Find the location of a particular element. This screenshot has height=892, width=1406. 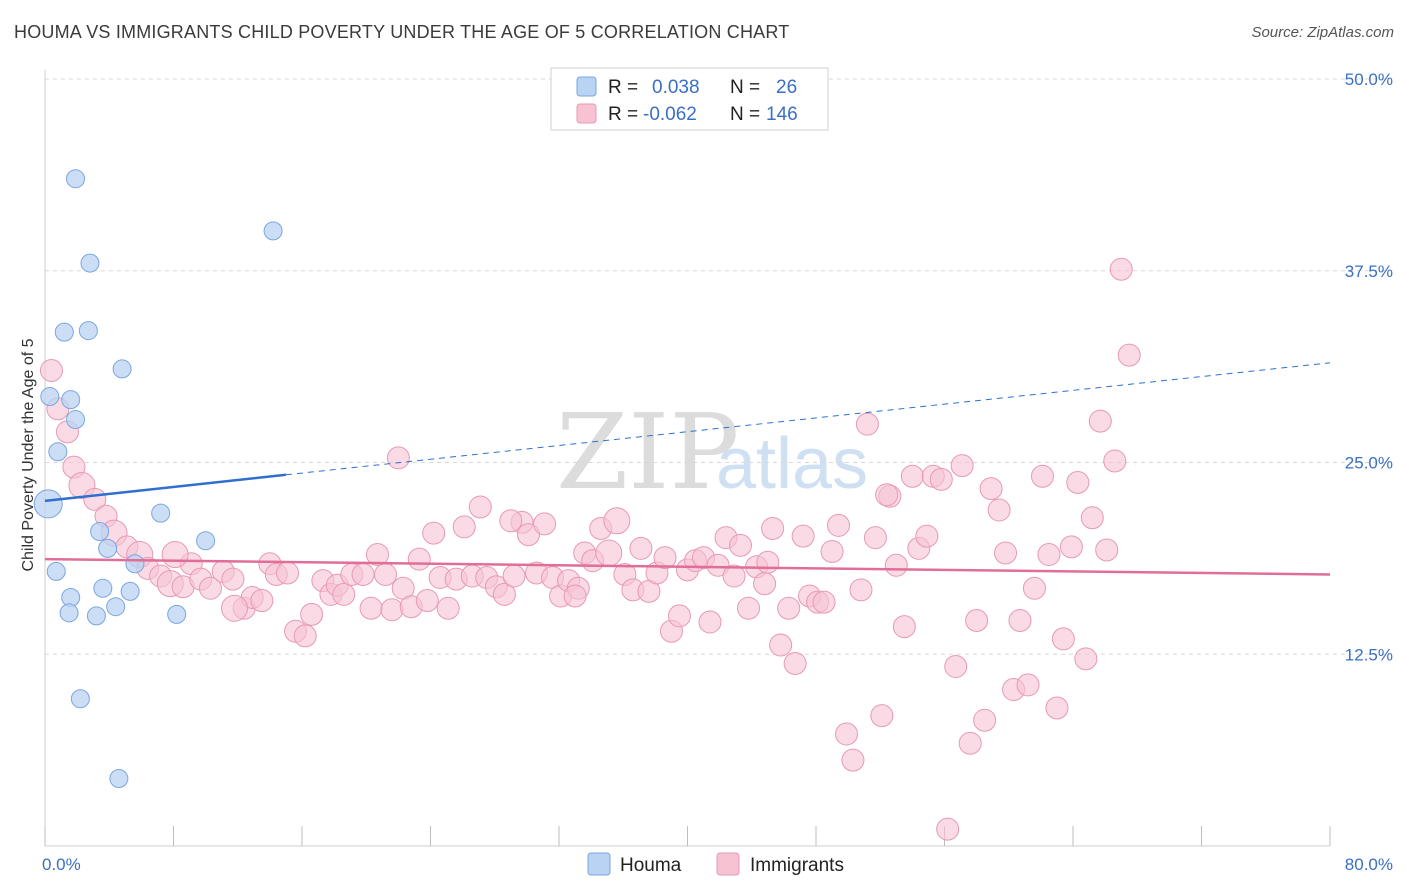

series-legend: Houma Immigrants is located at coordinates (715, 864).